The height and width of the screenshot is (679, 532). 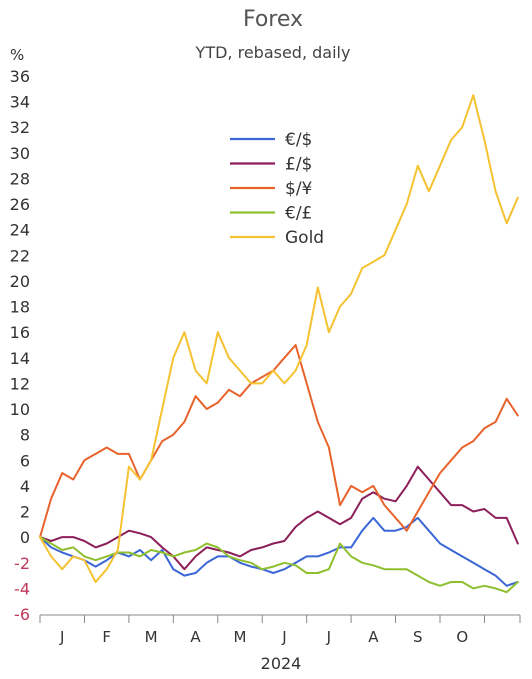 What do you see at coordinates (20, 332) in the screenshot?
I see `y-tick-label: 16` at bounding box center [20, 332].